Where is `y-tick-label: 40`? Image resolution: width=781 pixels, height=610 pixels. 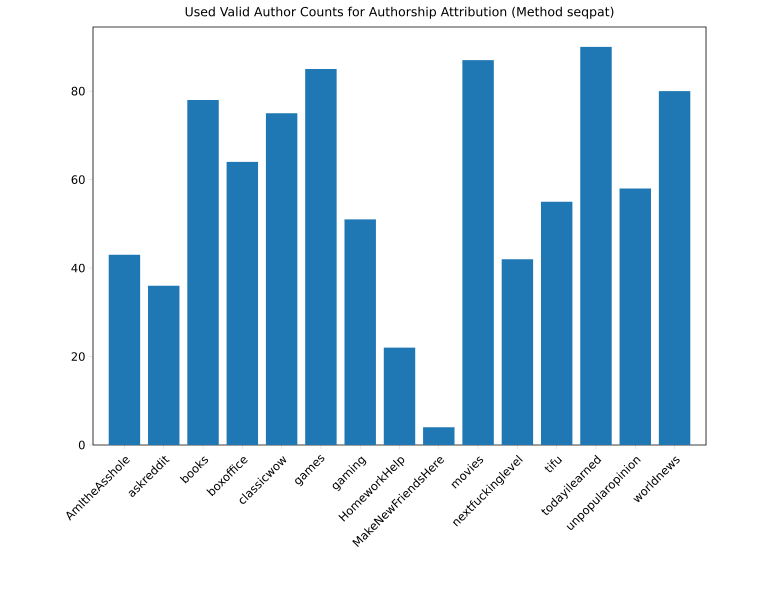 y-tick-label: 40 is located at coordinates (78, 268).